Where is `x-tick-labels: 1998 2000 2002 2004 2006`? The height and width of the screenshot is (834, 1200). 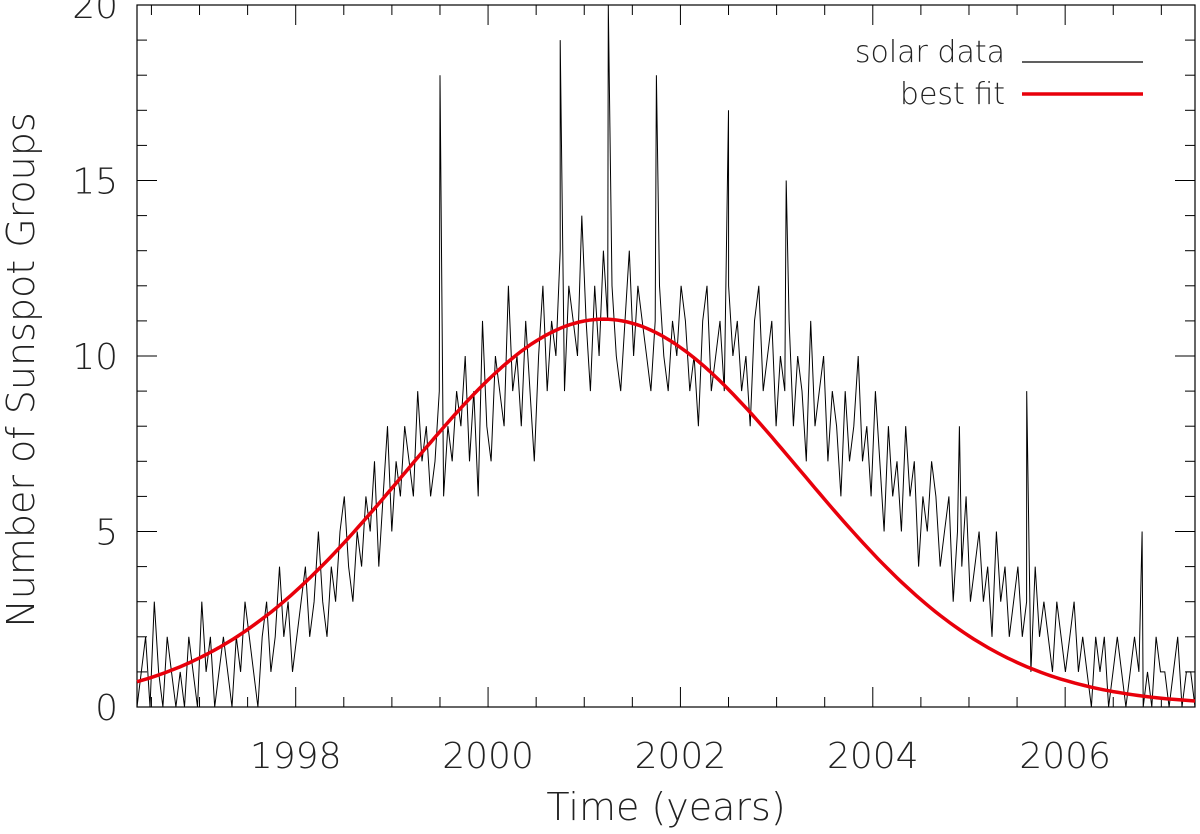
x-tick-labels: 1998 2000 2002 2004 2006 is located at coordinates (680, 756).